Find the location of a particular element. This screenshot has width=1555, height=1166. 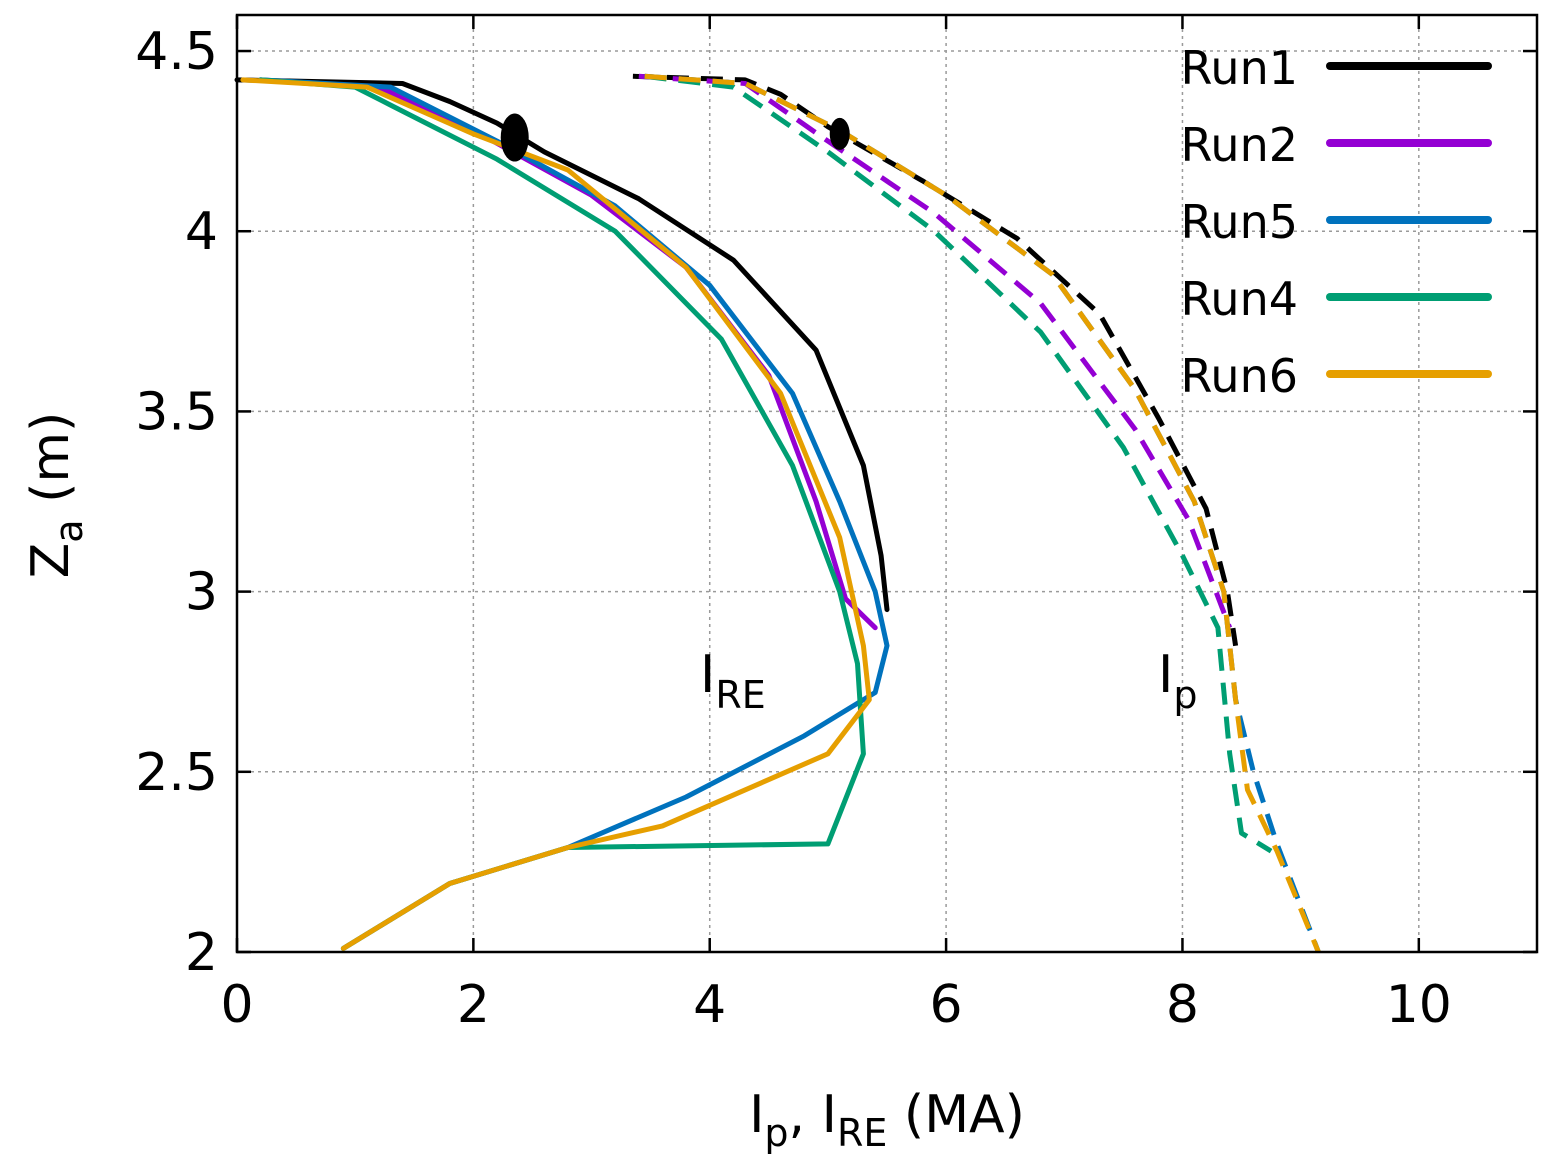

run1-ire-marker is located at coordinates (514, 137).